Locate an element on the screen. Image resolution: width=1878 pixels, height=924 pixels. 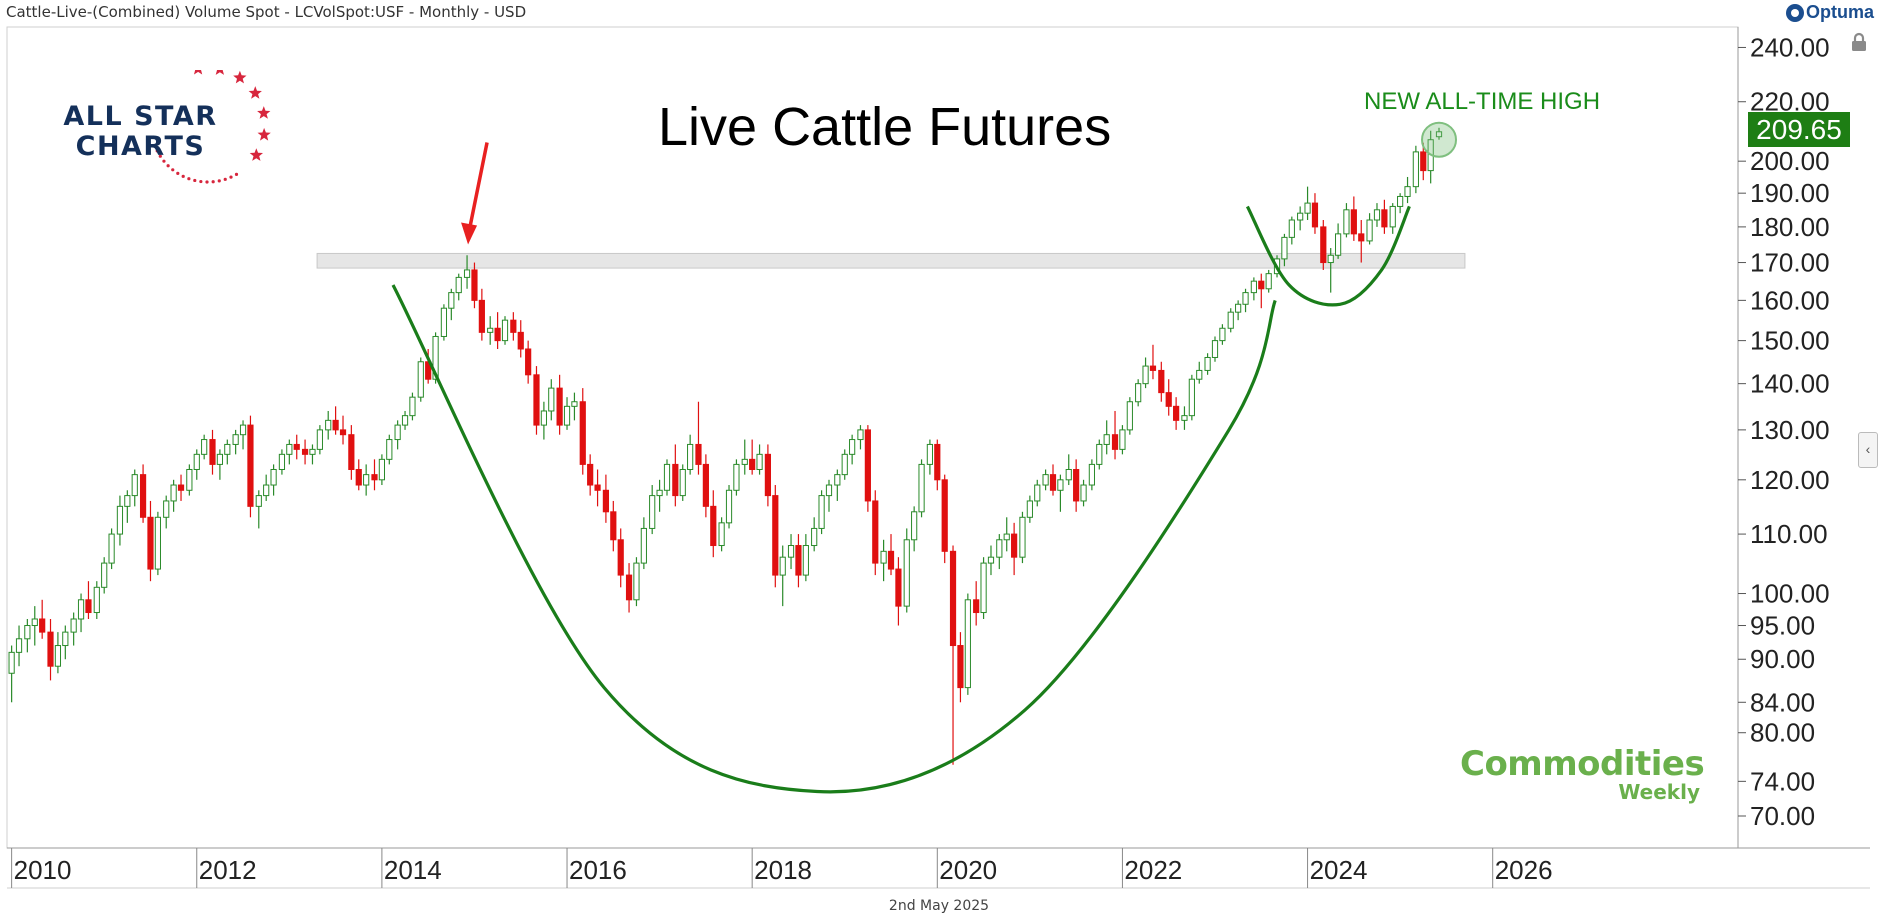
all-time-high-annotation: NEW ALL-TIME HIGH is located at coordinates (1482, 101).